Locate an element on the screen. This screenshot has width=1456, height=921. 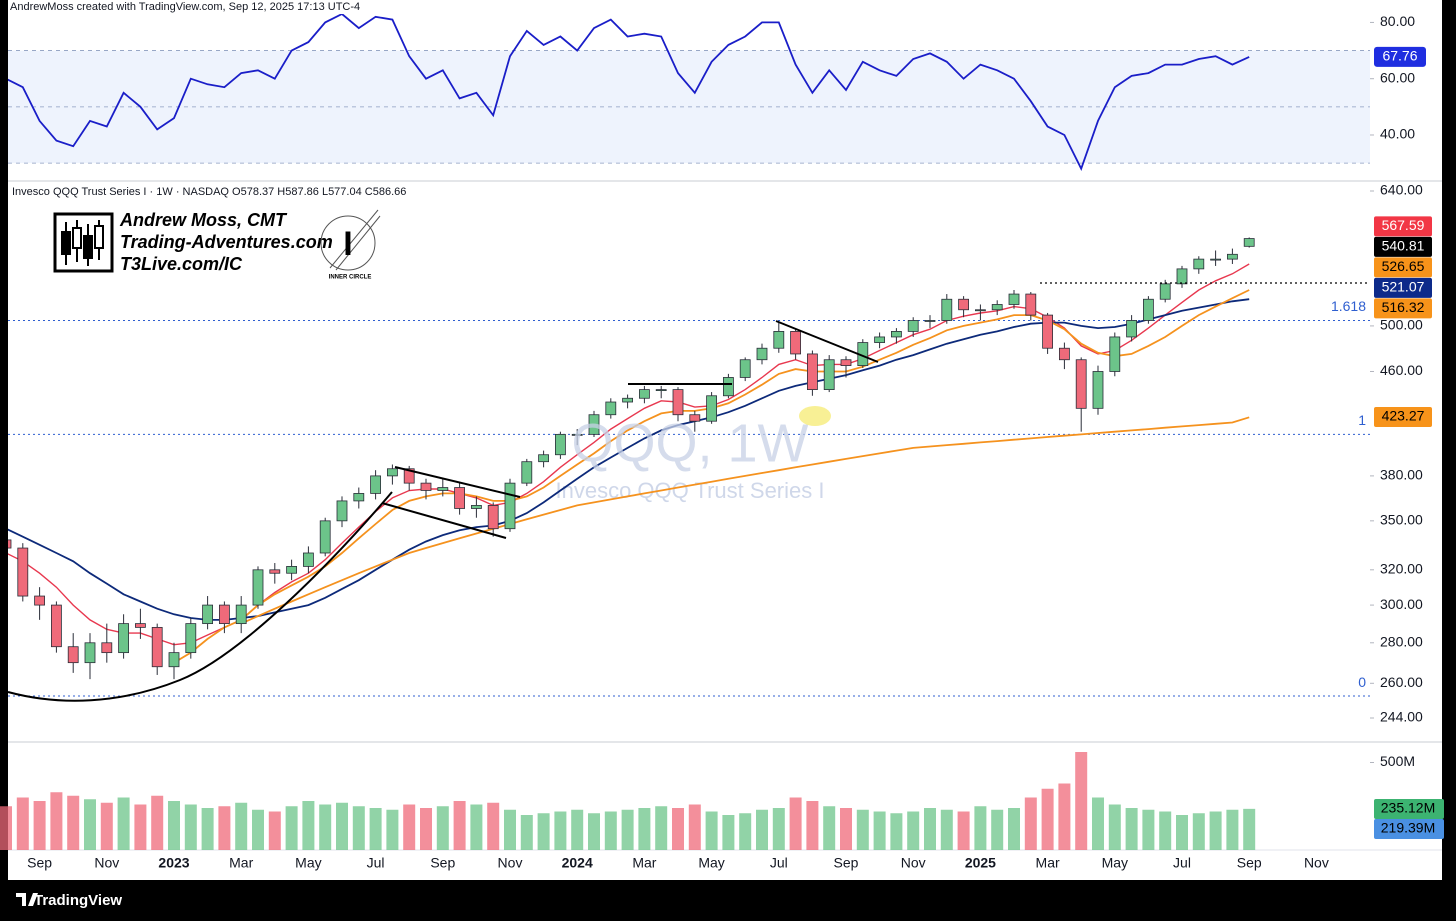
x-tick-label: Nov is located at coordinates (510, 863).